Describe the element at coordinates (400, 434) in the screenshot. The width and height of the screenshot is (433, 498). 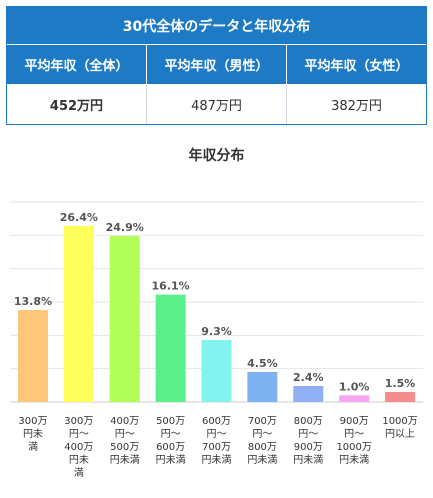
I see `x-tick-label: 円以上` at that location.